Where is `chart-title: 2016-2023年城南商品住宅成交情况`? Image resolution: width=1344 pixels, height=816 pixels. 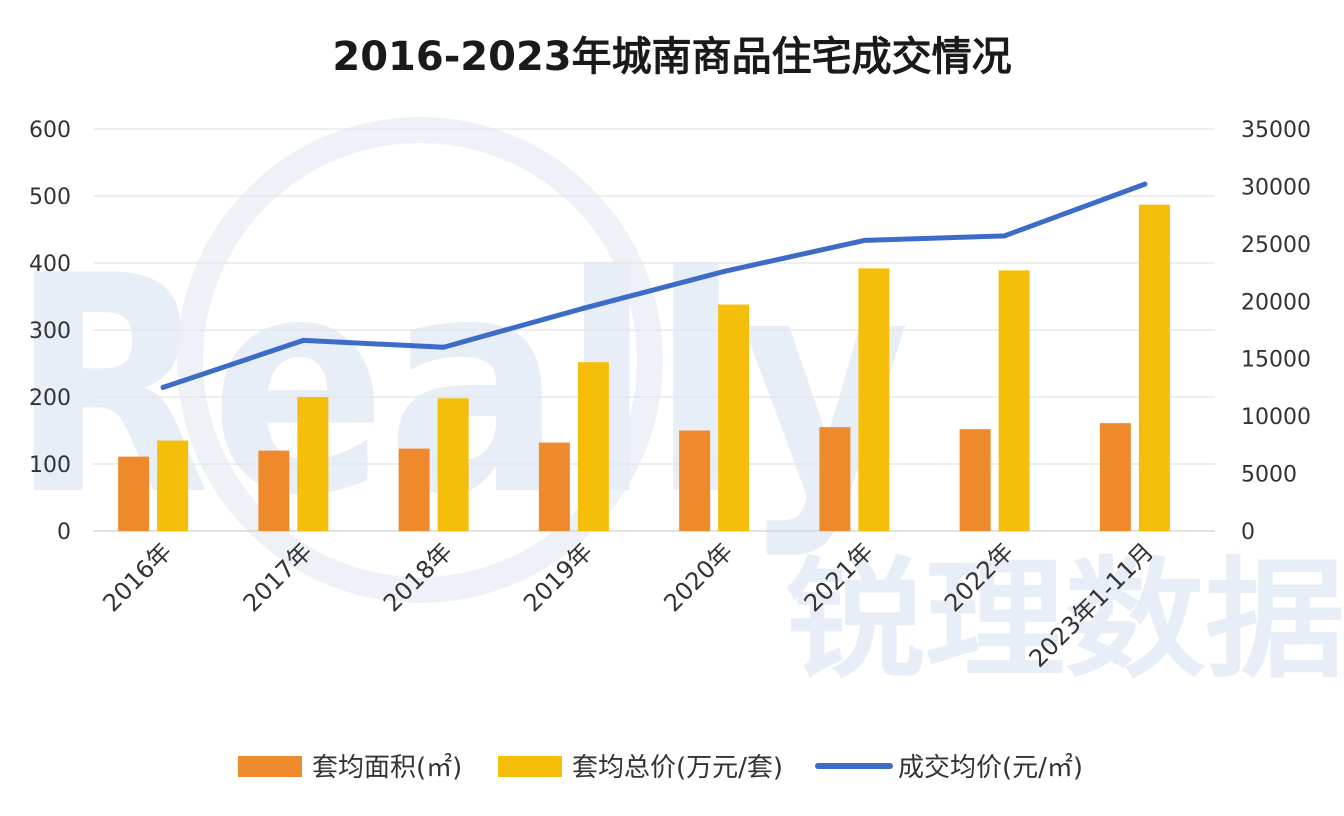 chart-title: 2016-2023年城南商品住宅成交情况 is located at coordinates (671, 57).